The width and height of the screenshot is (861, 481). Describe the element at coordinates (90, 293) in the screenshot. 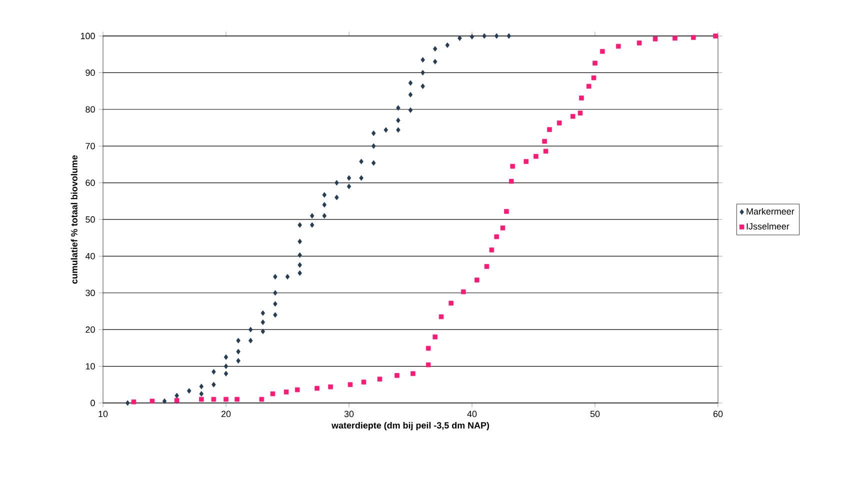

I see `y-tick-label: 30` at that location.